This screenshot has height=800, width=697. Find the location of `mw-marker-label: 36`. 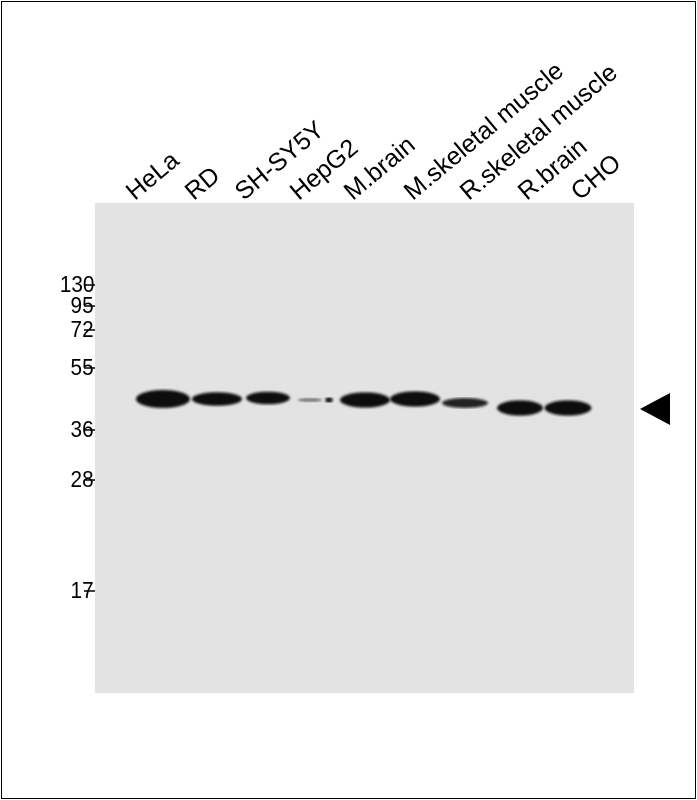

mw-marker-label: 36 is located at coordinates (82, 429).